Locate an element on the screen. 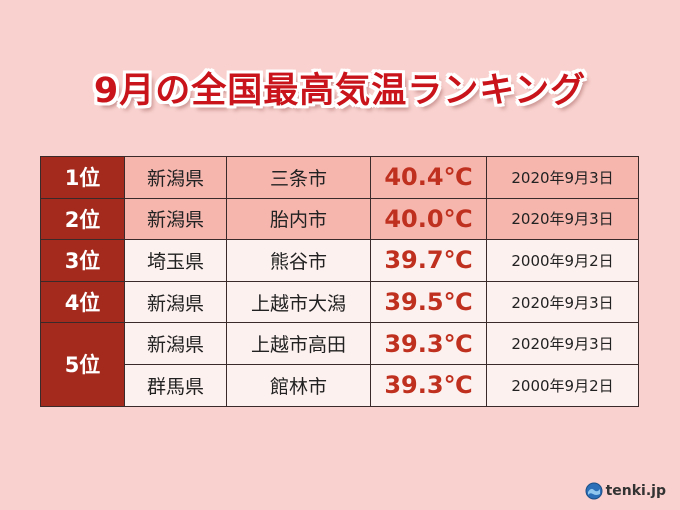 This screenshot has height=510, width=680. temperature-cell: 40.0℃ is located at coordinates (428, 219).